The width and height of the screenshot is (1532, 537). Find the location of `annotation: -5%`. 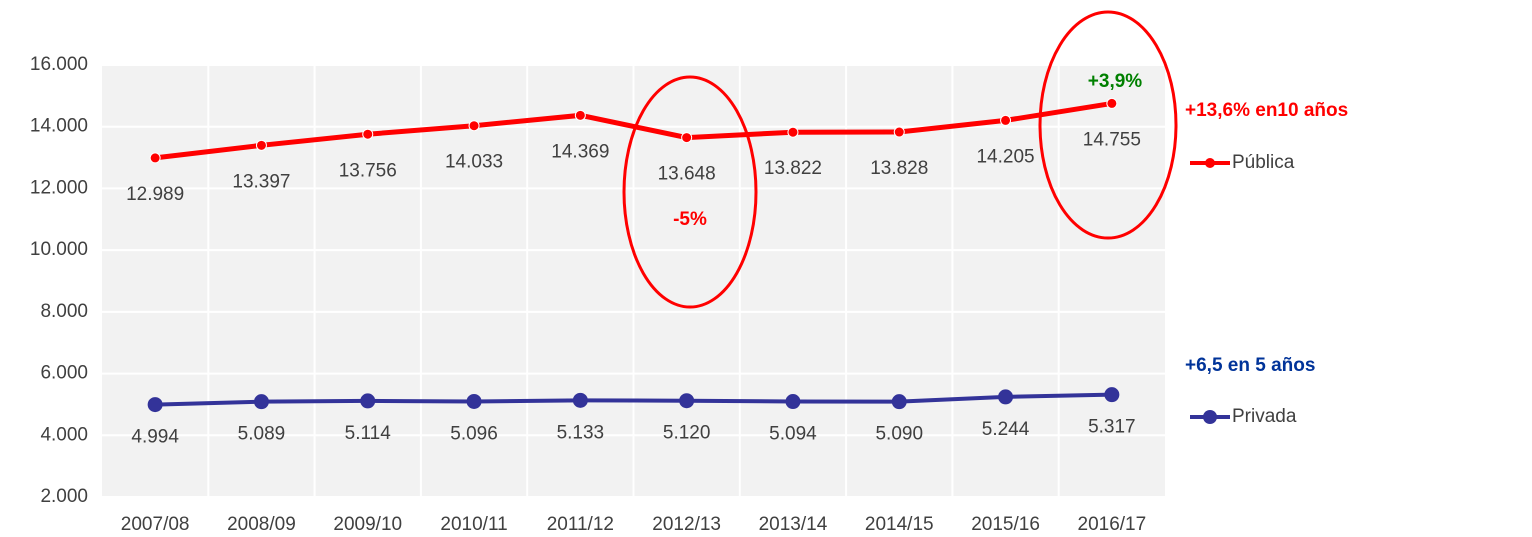

annotation: -5% is located at coordinates (690, 219).